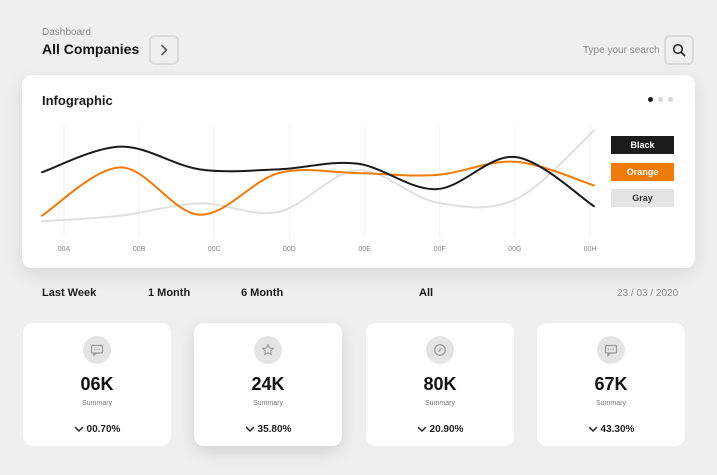 Image resolution: width=717 pixels, height=475 pixels. What do you see at coordinates (289, 249) in the screenshot?
I see `x-tick-label: 00D` at bounding box center [289, 249].